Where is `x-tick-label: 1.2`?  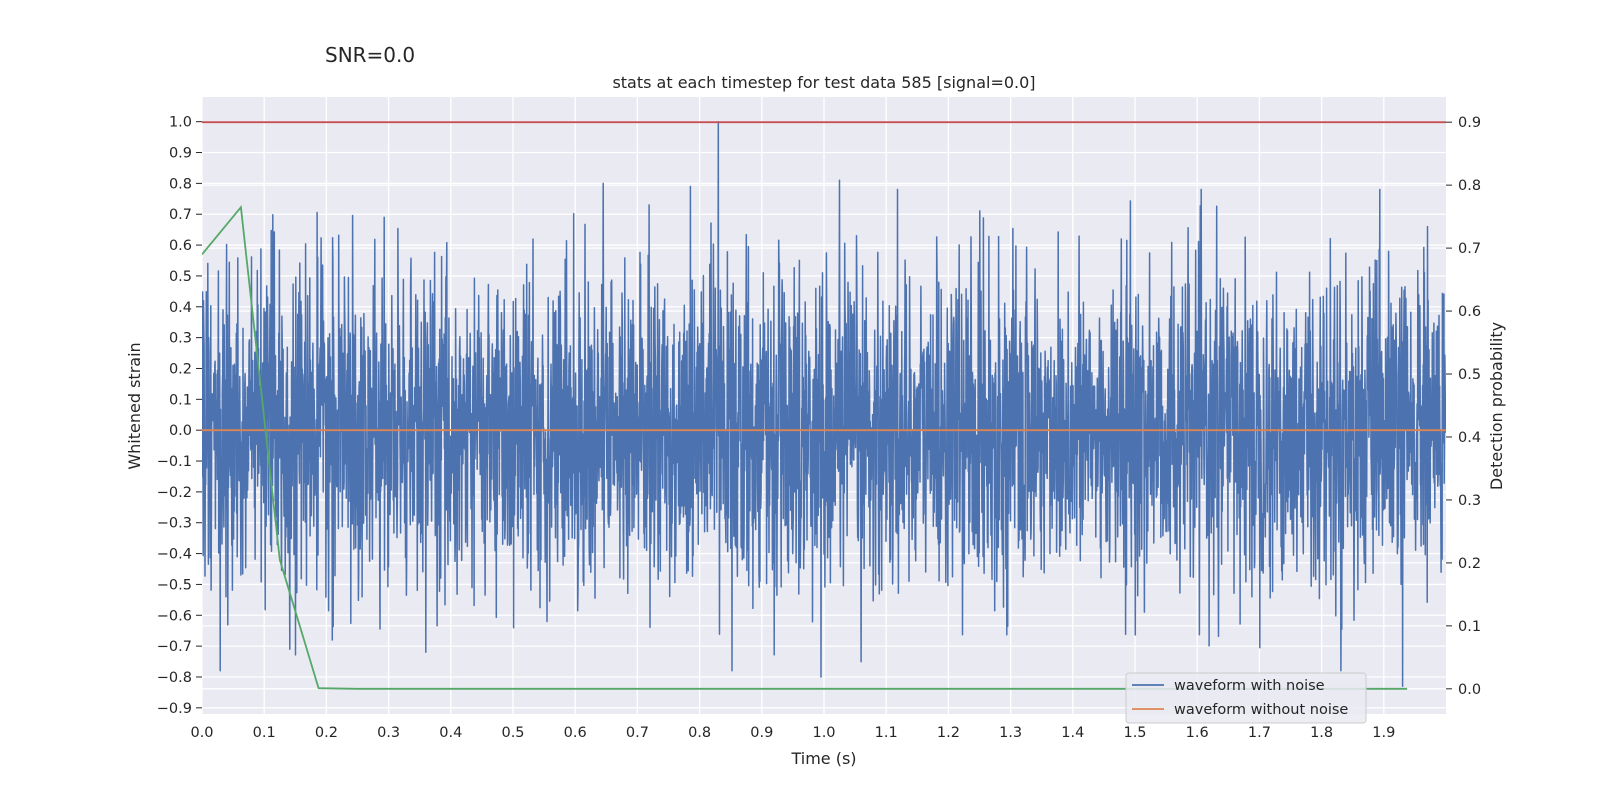
x-tick-label: 1.2 is located at coordinates (948, 733).